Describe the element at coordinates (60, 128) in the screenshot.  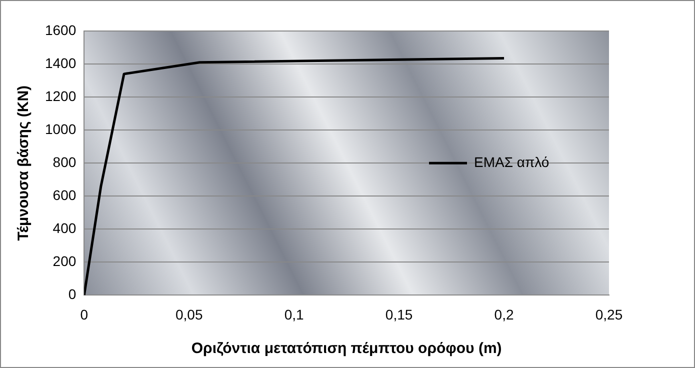
I see `y-tick-label: 1000` at that location.